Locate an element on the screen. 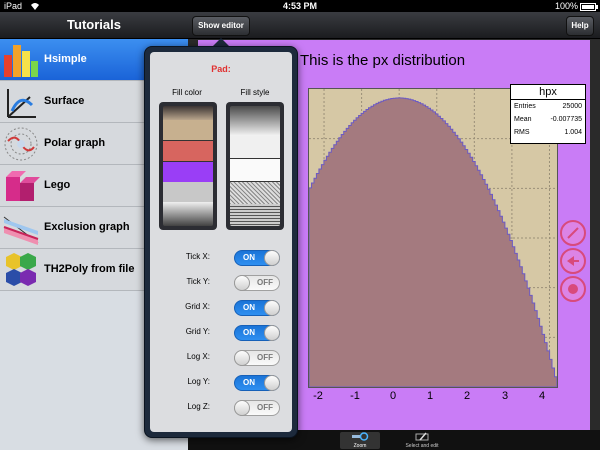  list-item-label: Exclusion graph is located at coordinates (87, 227).